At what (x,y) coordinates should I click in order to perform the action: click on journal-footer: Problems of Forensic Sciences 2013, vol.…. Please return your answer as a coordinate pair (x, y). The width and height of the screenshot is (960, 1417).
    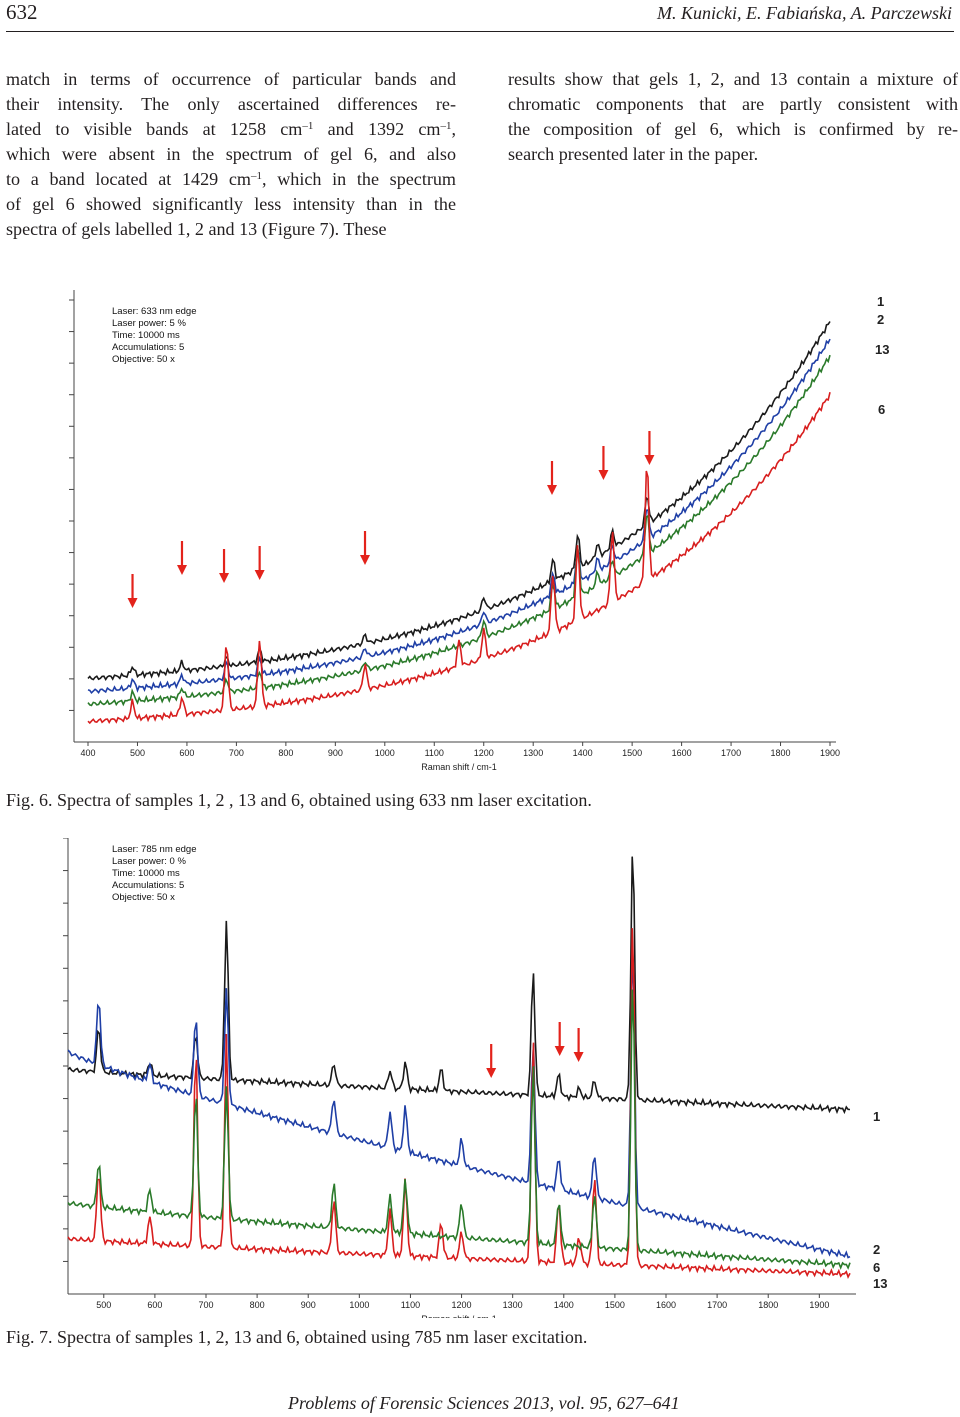
    Looking at the image, I should click on (484, 1403).